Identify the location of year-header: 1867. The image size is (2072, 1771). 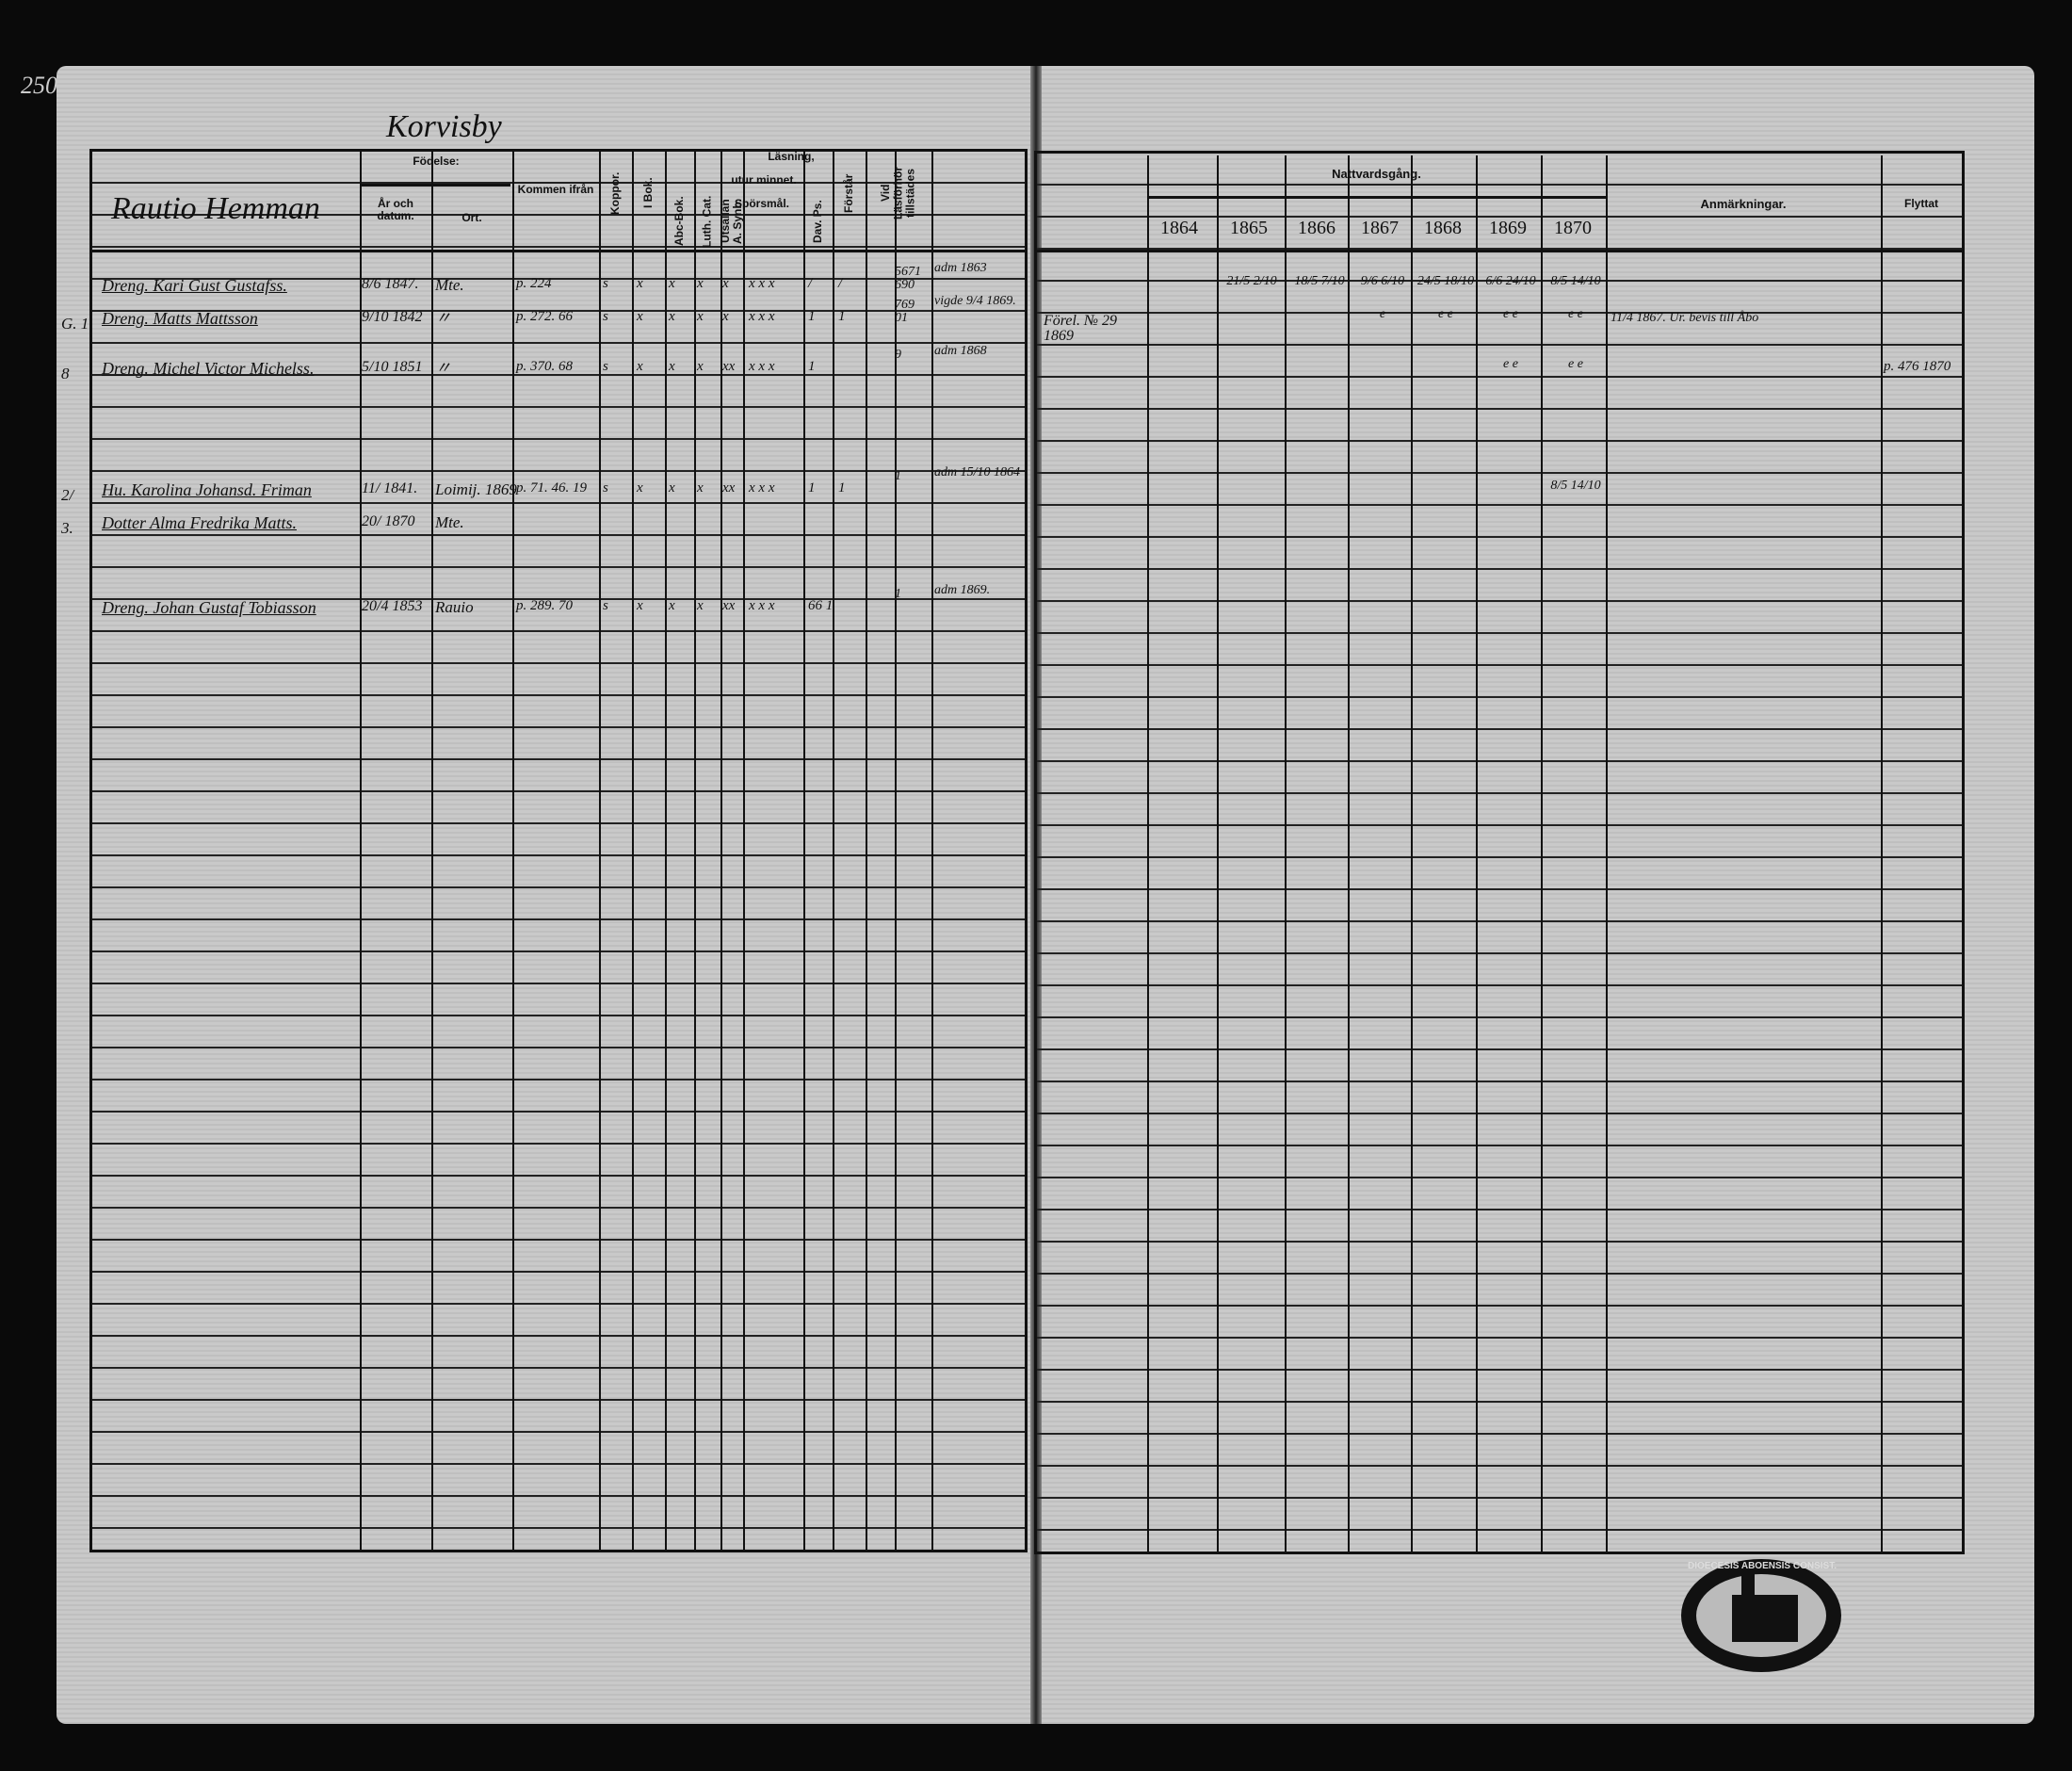
(1380, 228).